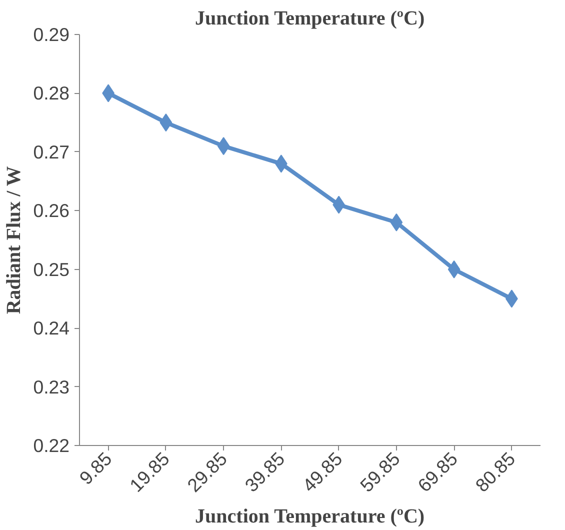 This screenshot has height=530, width=565. I want to click on y-axis-title: Radiant Flux / W, so click(14, 240).